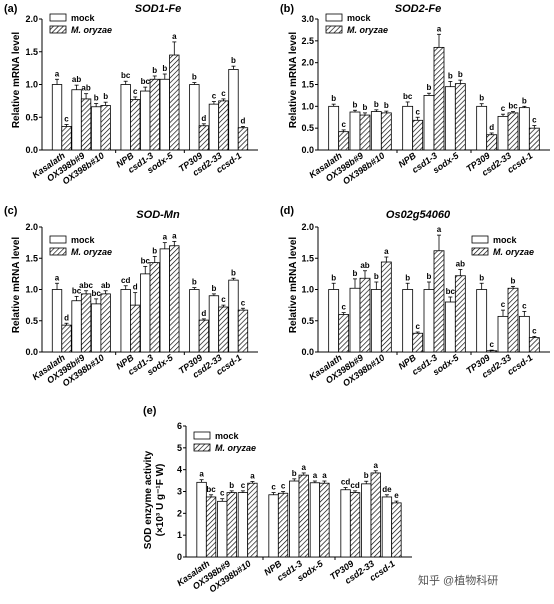 The width and height of the screenshot is (554, 604). I want to click on chart-title: SOD2-Fe, so click(418, 9).